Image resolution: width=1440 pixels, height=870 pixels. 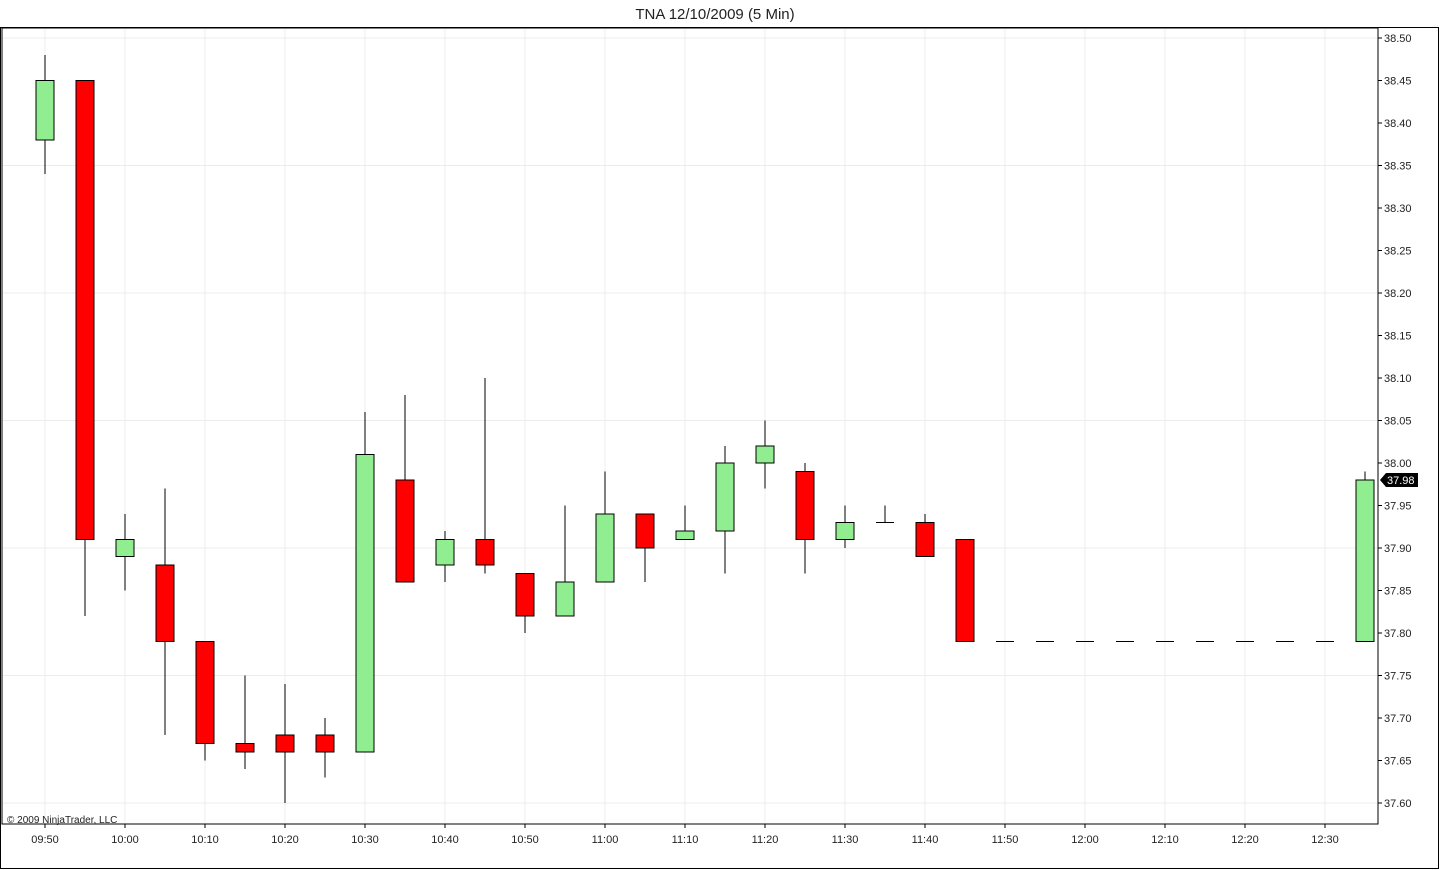 I want to click on x-tick-label: 11:40, so click(x=925, y=840).